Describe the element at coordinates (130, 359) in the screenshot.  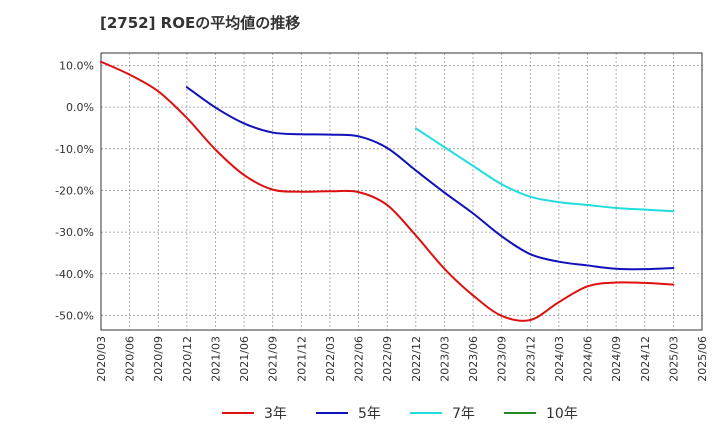
I see `x-tick-label: 2020/06` at that location.